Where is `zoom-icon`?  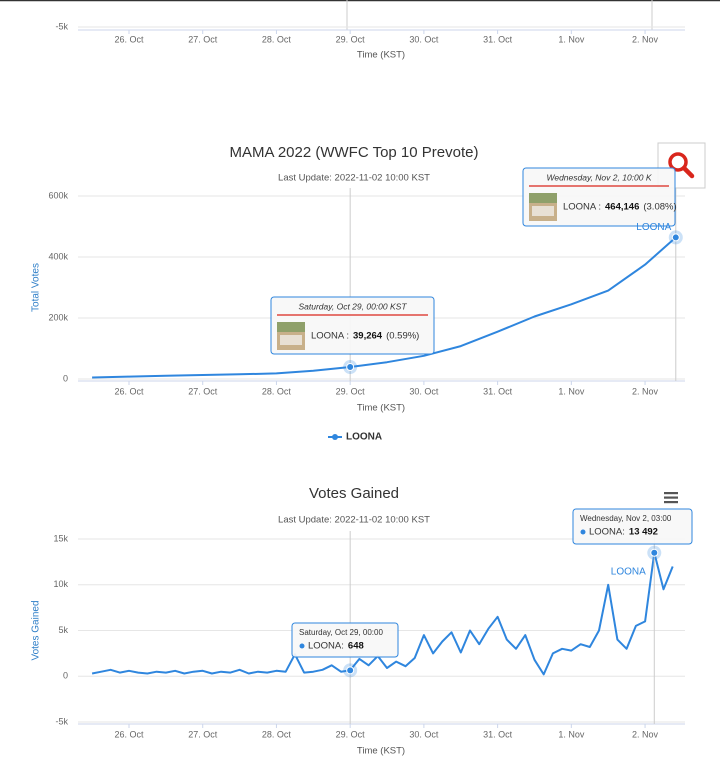
zoom-icon is located at coordinates (678, 162).